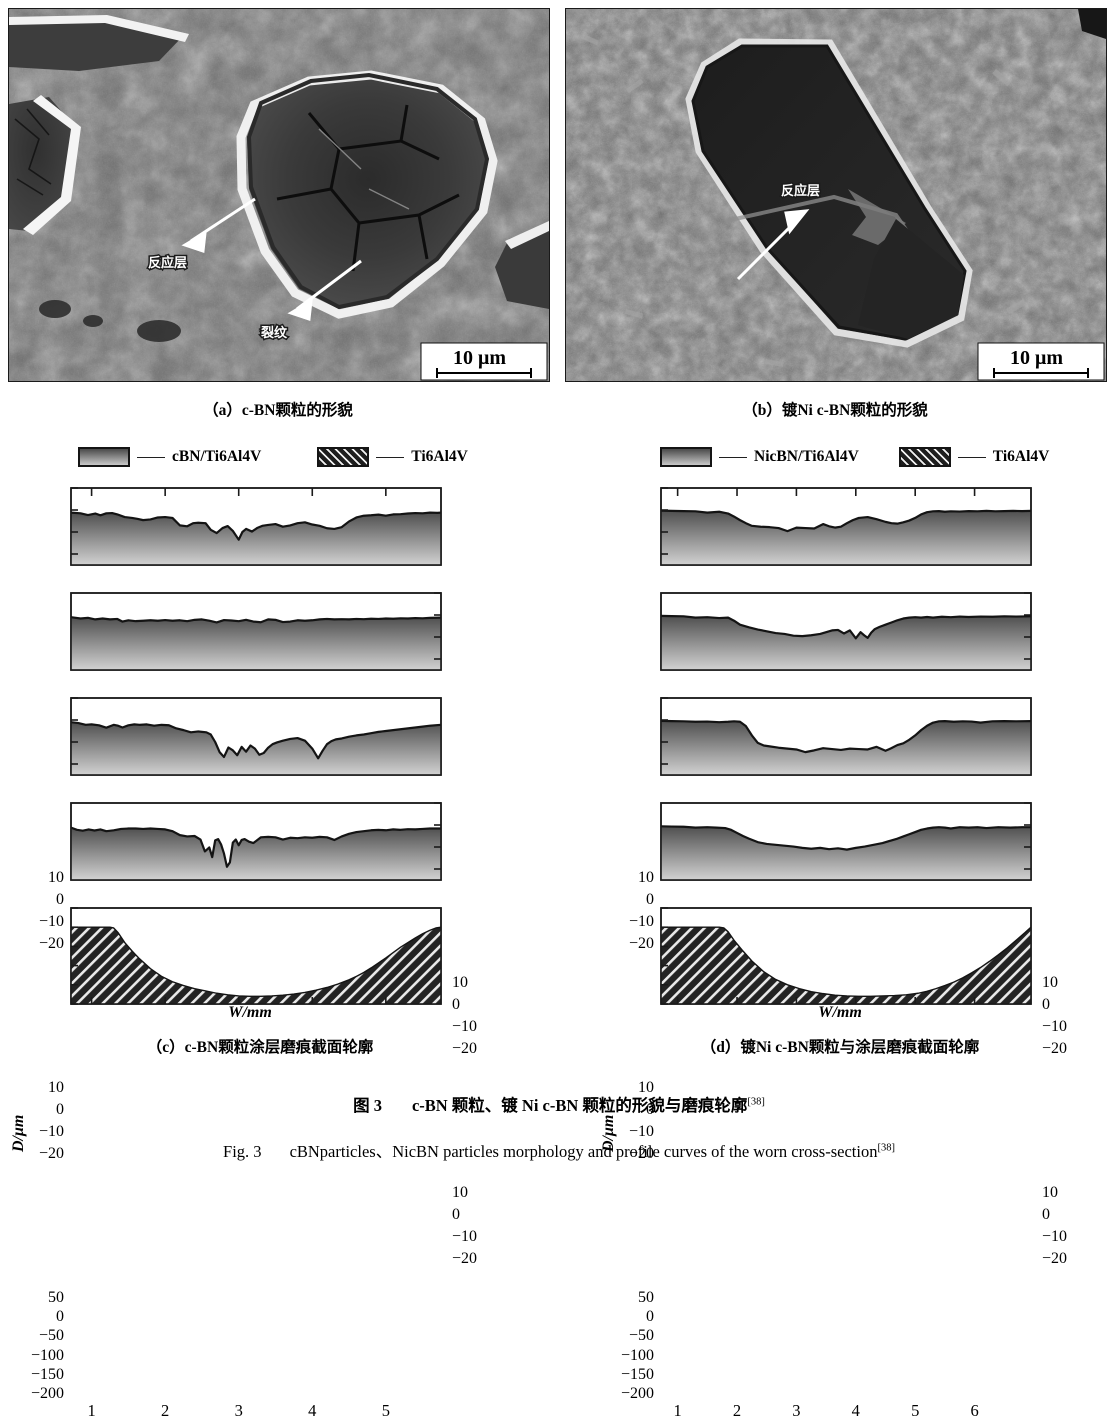 The height and width of the screenshot is (1421, 1118). Describe the element at coordinates (51, 943) in the screenshot. I see `y-tick-c-1--20: −20` at that location.